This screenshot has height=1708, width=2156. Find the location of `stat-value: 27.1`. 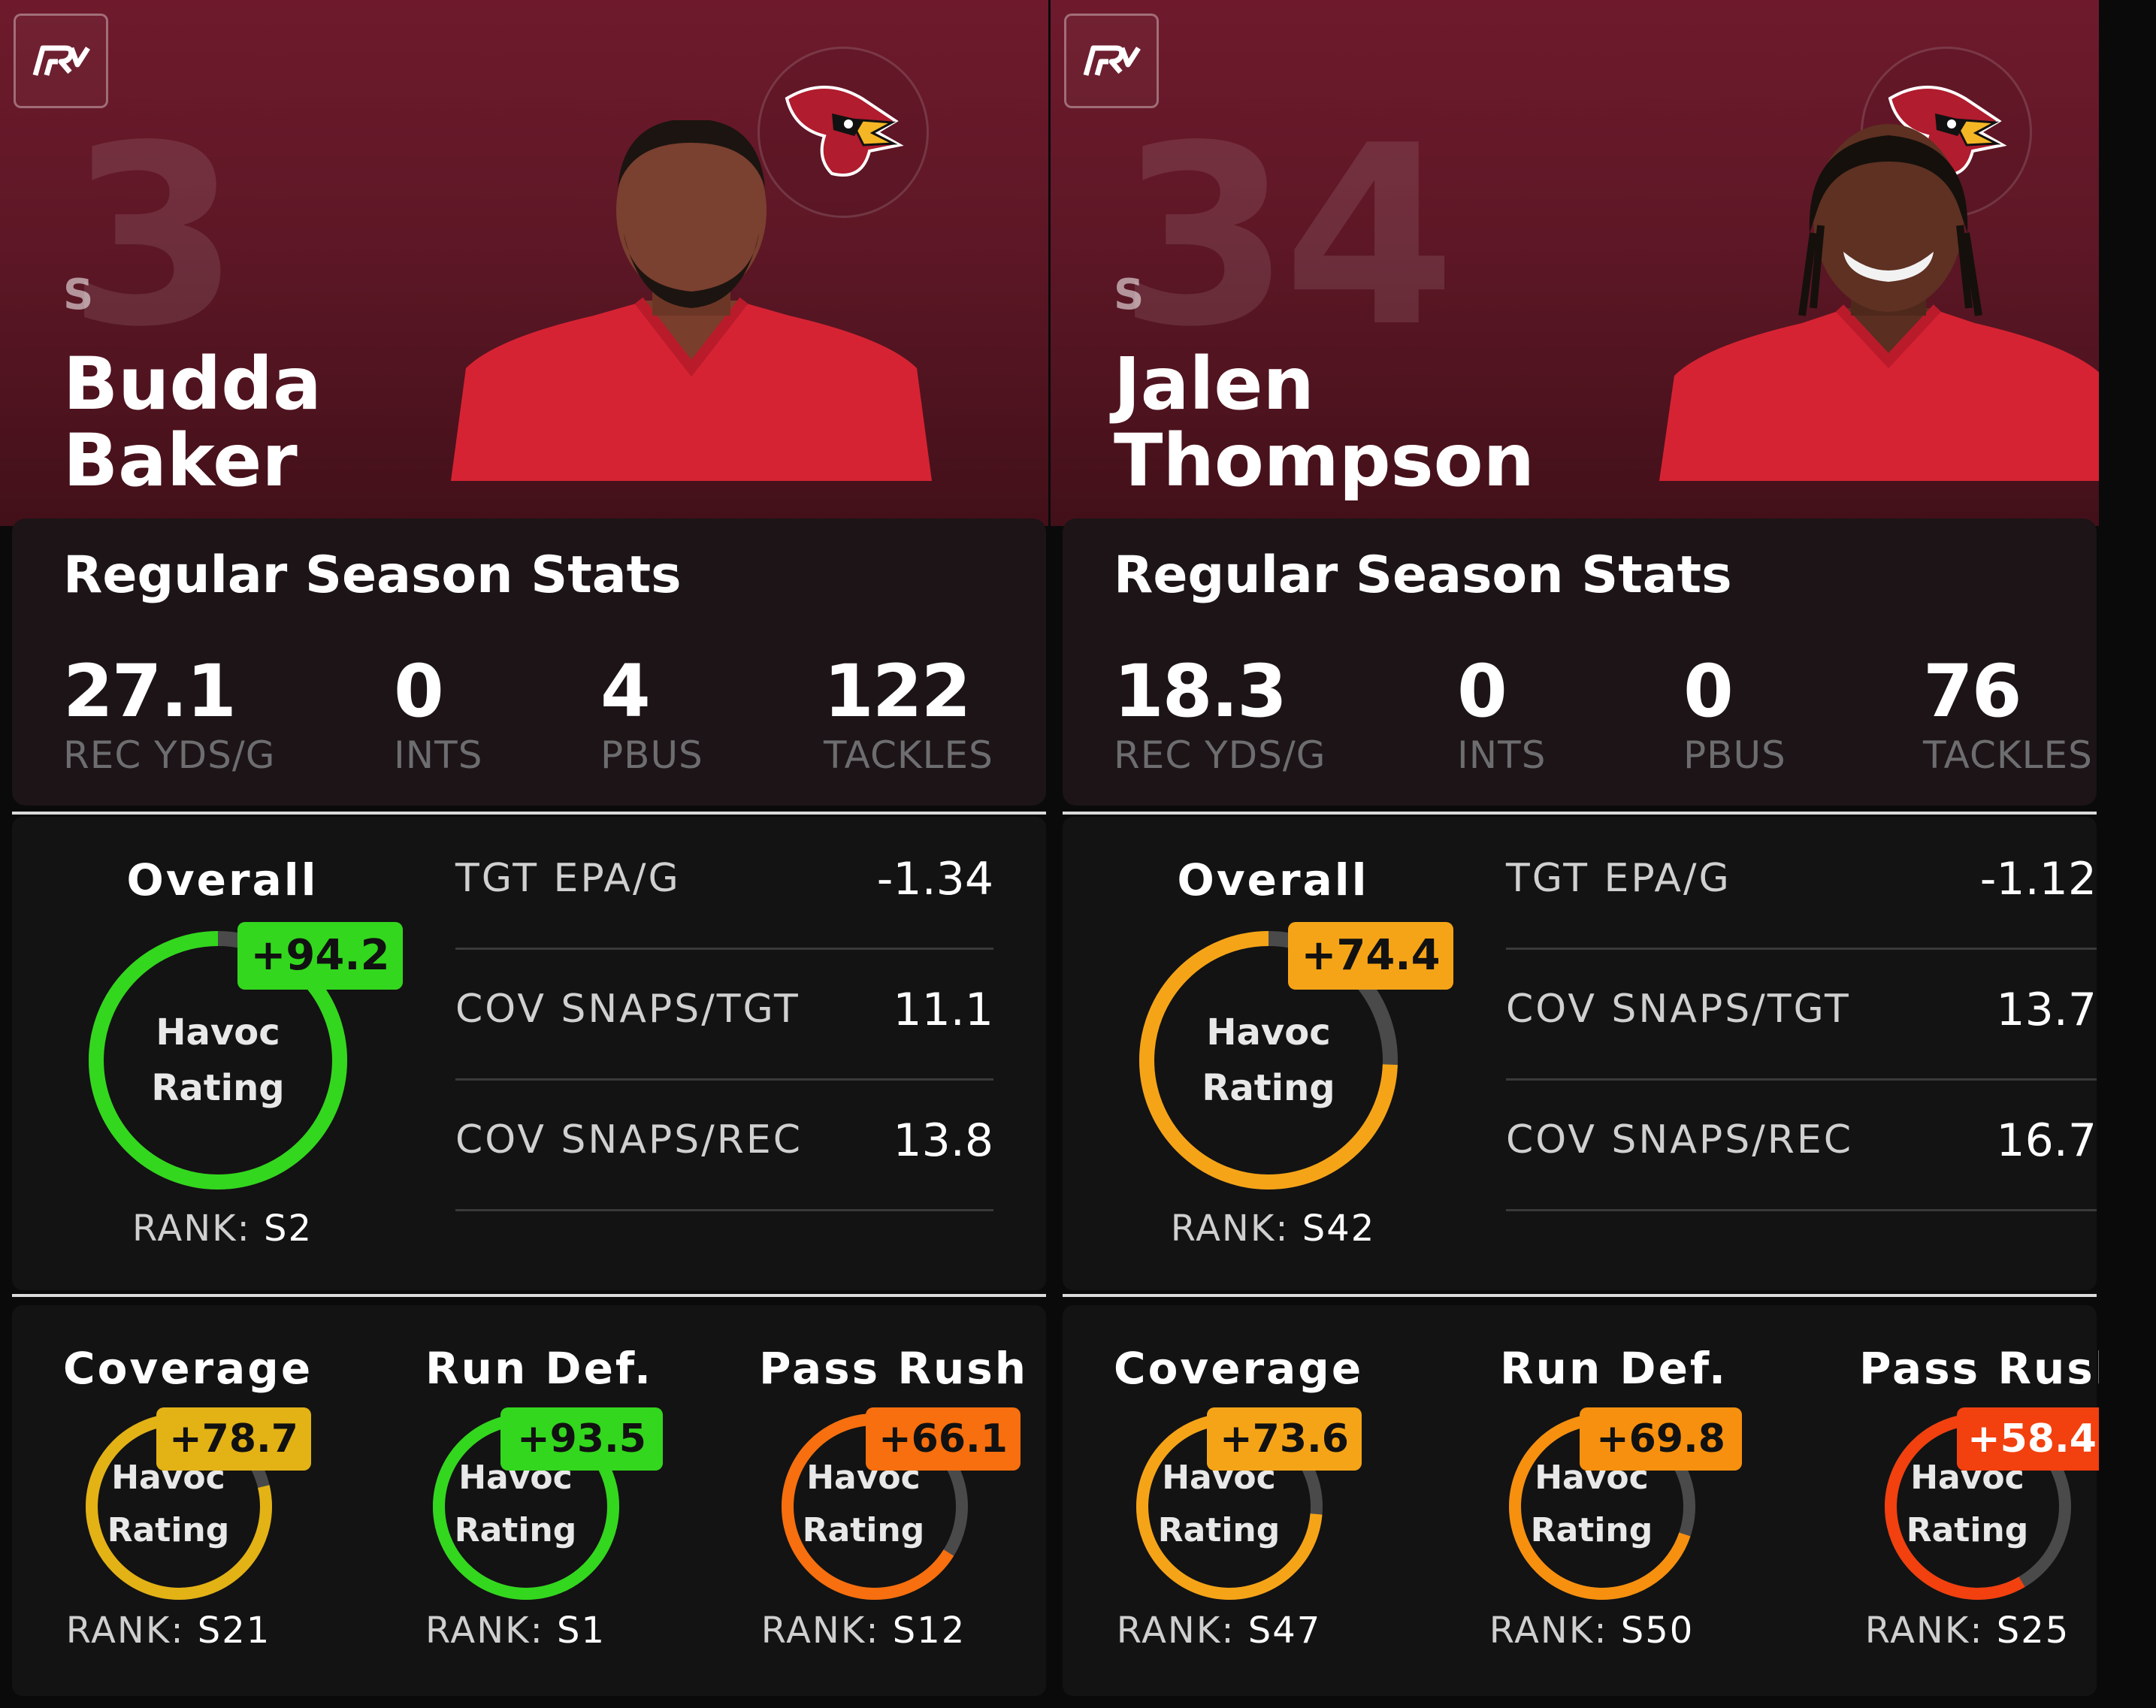

stat-value: 27.1 is located at coordinates (150, 691).